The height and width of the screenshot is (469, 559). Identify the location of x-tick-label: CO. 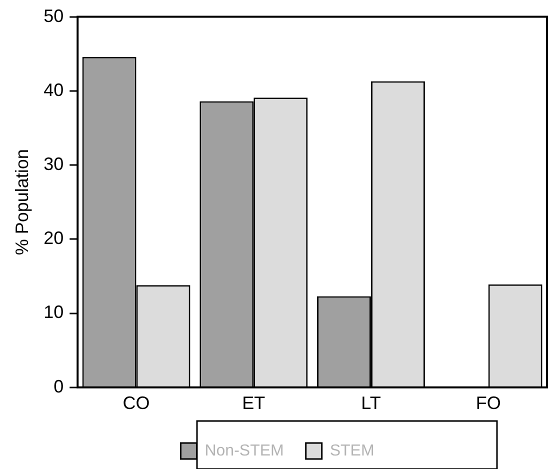
(136, 403).